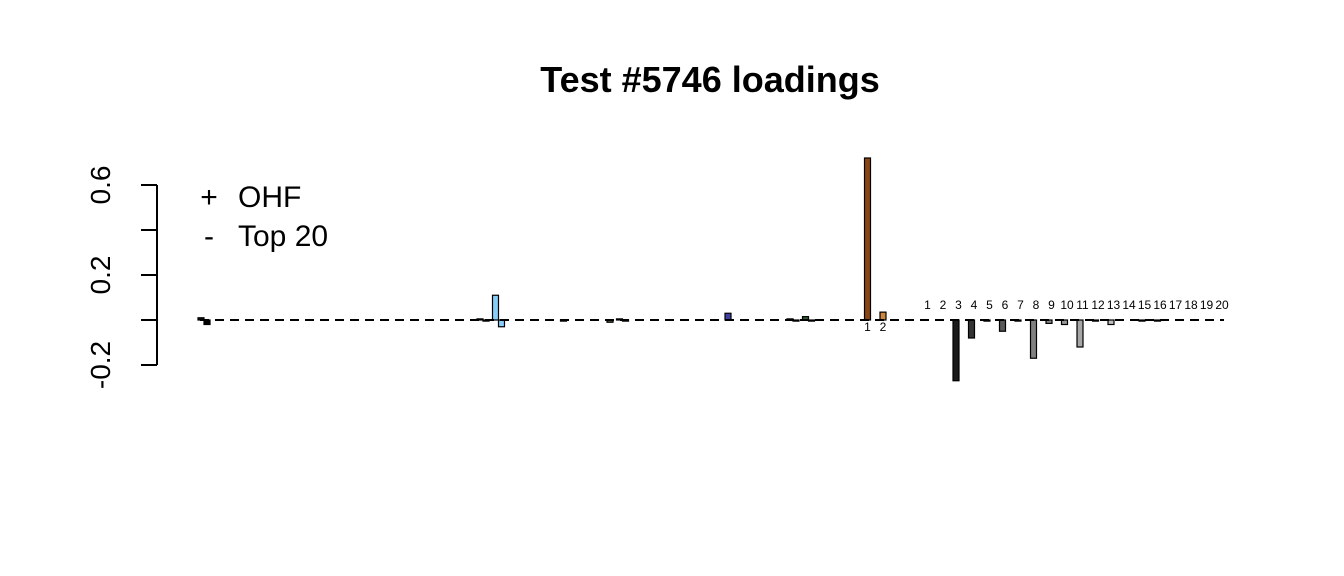 This screenshot has height=576, width=1344. I want to click on top20-index-label: 8, so click(1036, 305).